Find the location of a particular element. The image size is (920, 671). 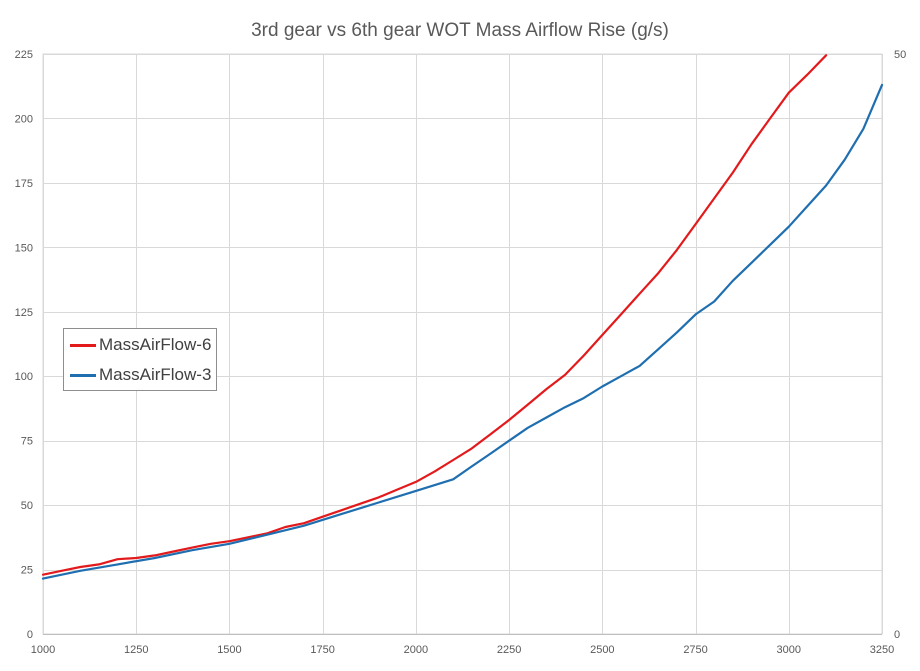

x-tick-label: 3250 is located at coordinates (882, 650).